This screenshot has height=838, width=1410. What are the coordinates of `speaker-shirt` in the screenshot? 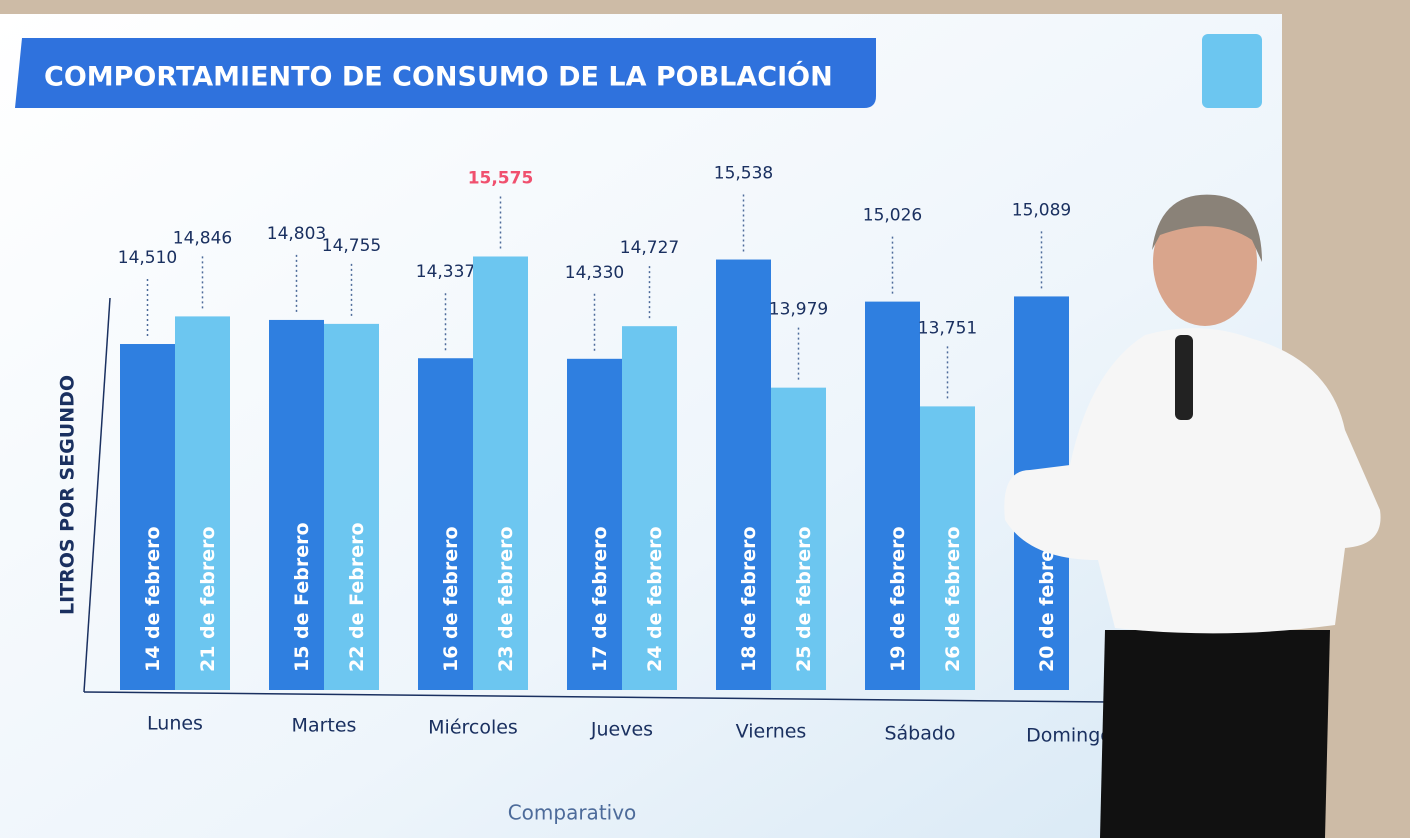 It's located at (1192, 481).